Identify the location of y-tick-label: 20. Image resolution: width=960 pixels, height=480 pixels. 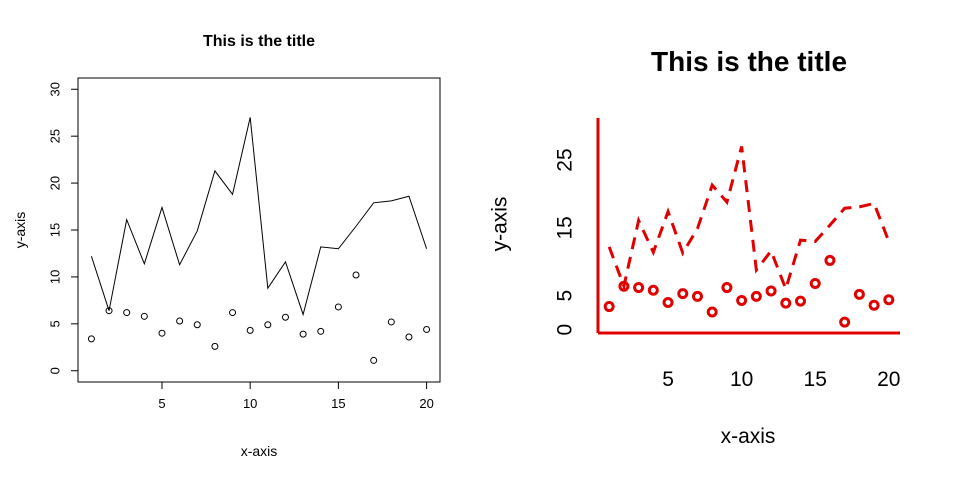
(55, 183).